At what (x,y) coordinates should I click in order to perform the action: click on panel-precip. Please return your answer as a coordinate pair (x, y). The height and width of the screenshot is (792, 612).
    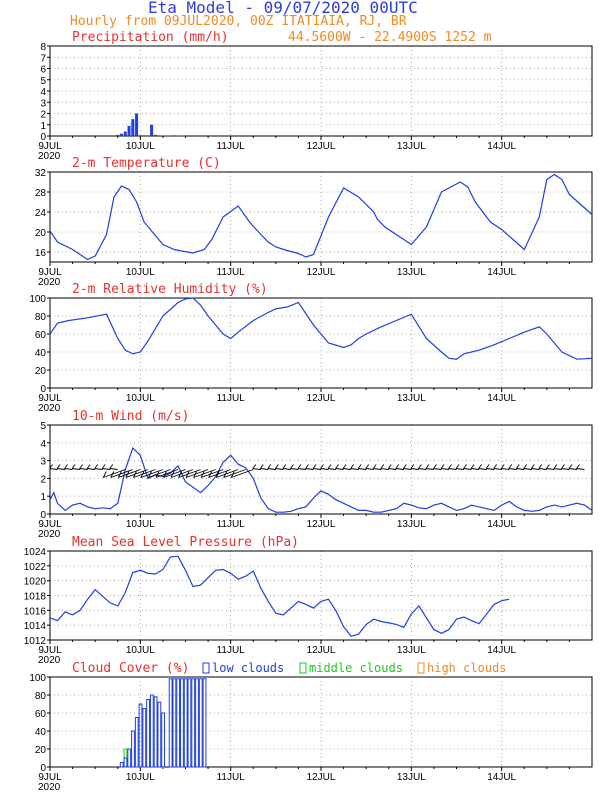
    Looking at the image, I should click on (320, 92).